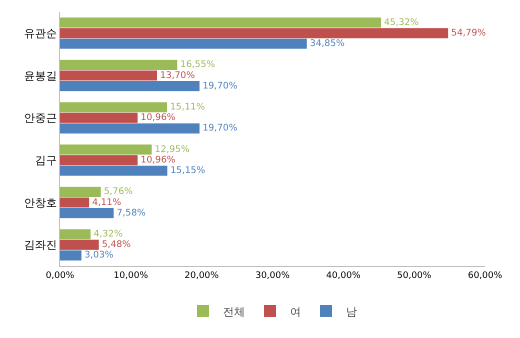 The image size is (520, 338). Describe the element at coordinates (40, 203) in the screenshot. I see `y-tick-label: 안창호` at that location.